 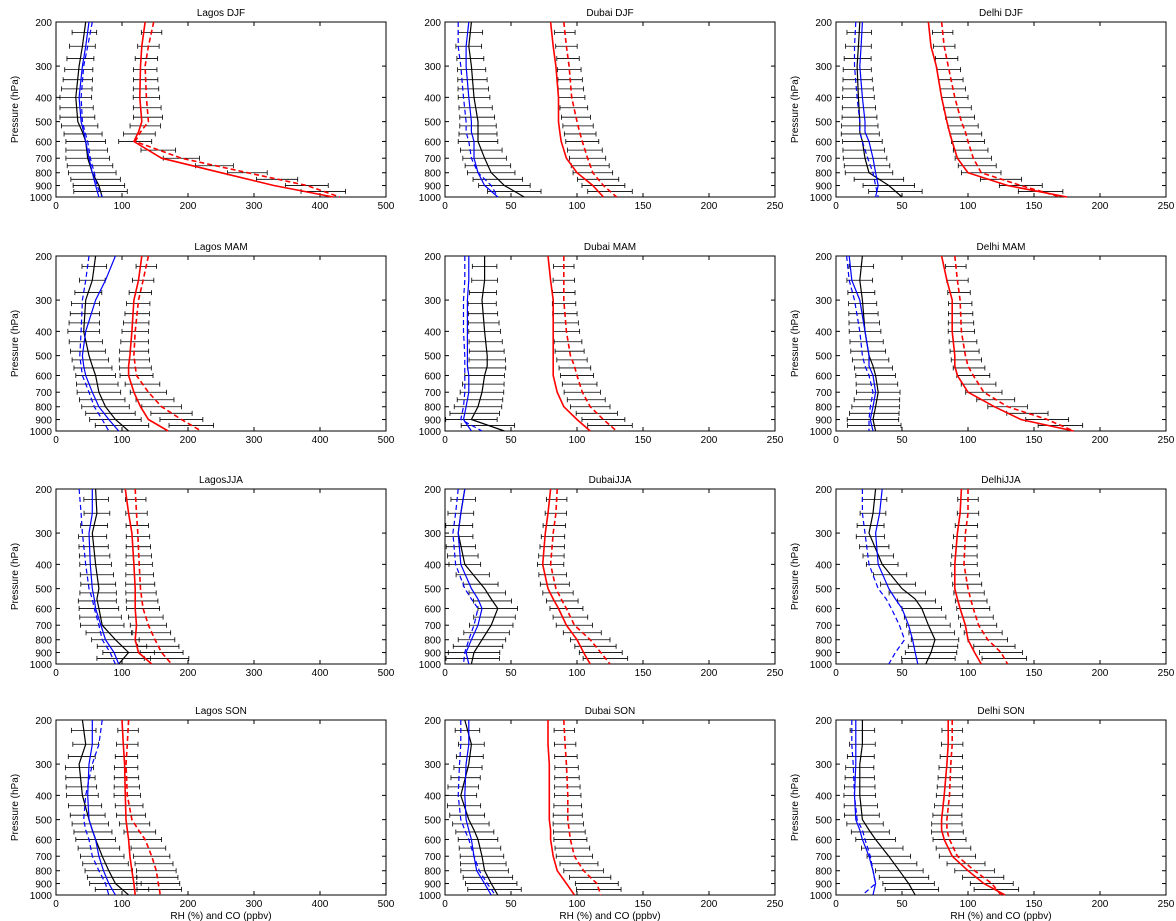 What do you see at coordinates (1001, 13) in the screenshot?
I see `chart-title: Delhi DJF` at bounding box center [1001, 13].